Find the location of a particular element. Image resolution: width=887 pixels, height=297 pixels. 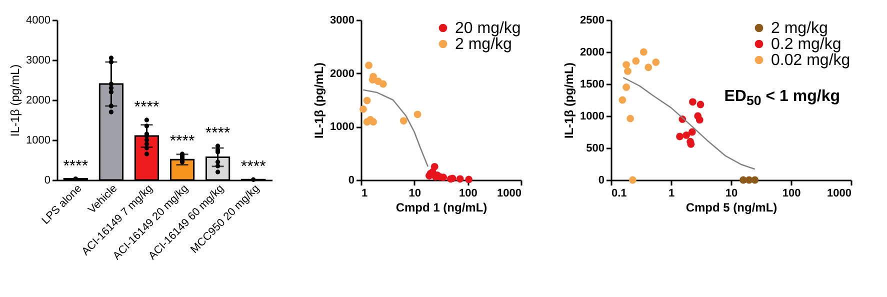

x-axis-title: Cmpd 1 (ng/mL) is located at coordinates (442, 207).